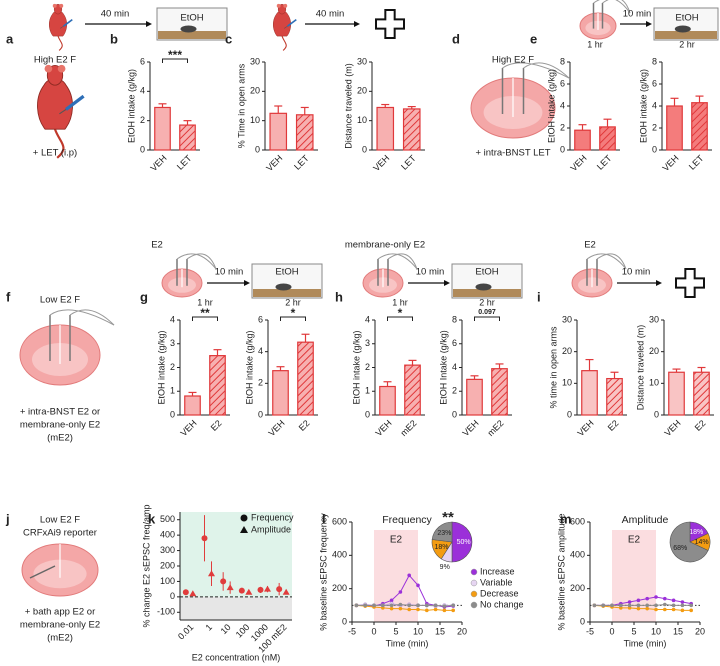 The width and height of the screenshot is (720, 666). I want to click on y-tick-label: 200, so click(339, 588).